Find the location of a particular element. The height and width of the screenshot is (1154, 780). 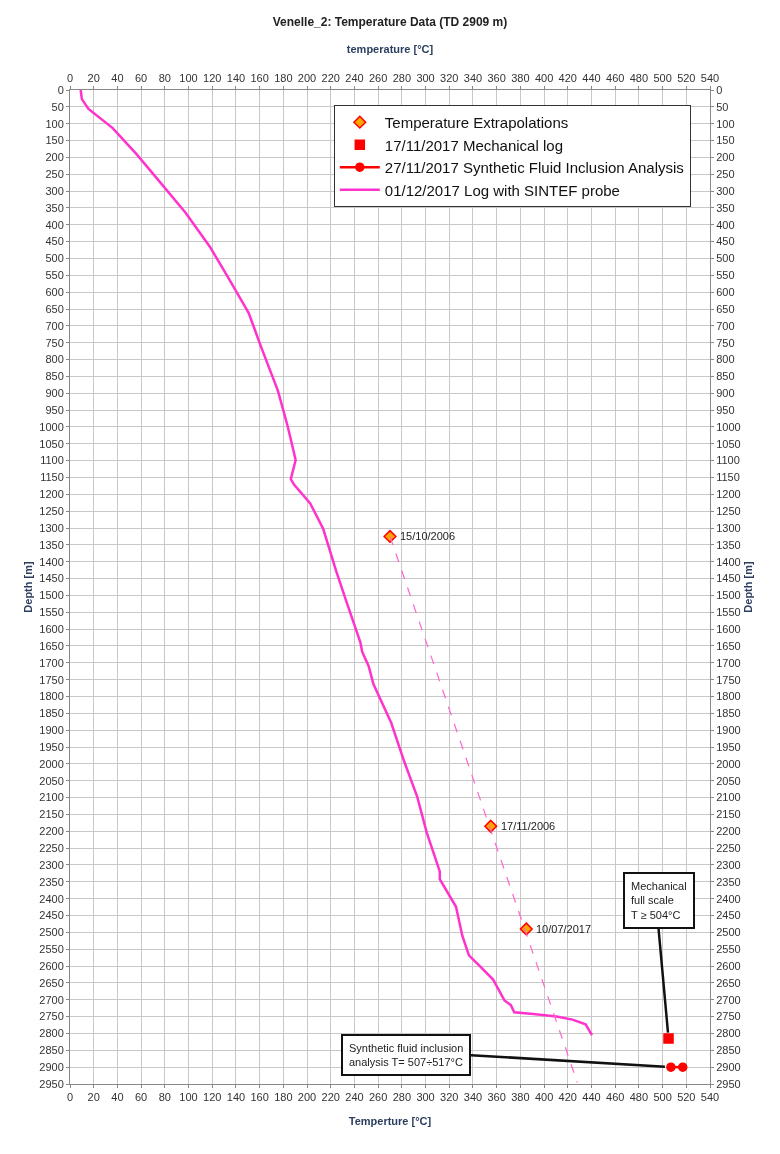

legend-label: Temperature Extrapolations is located at coordinates (476, 123).